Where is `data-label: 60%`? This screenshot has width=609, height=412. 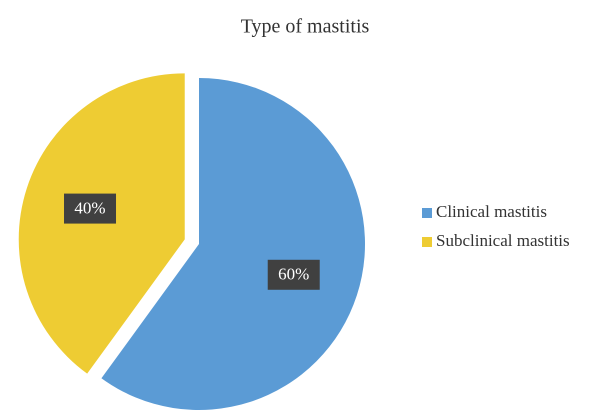 data-label: 60% is located at coordinates (293, 274).